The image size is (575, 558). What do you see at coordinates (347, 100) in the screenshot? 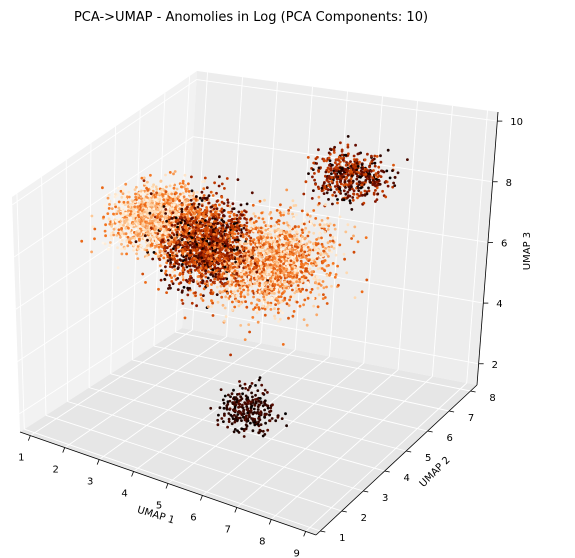
I see `grid-line-z-back` at bounding box center [347, 100].